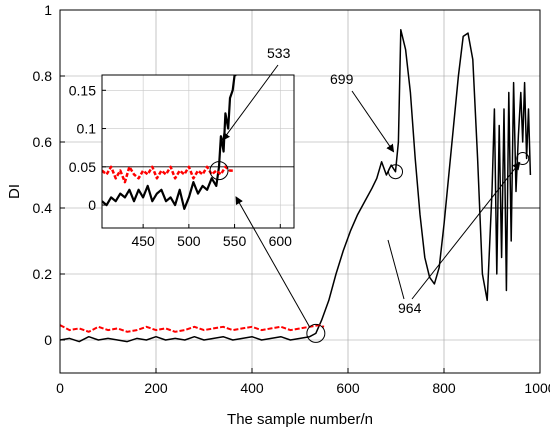 The width and height of the screenshot is (550, 432). I want to click on inset-callouts, so click(219, 171).